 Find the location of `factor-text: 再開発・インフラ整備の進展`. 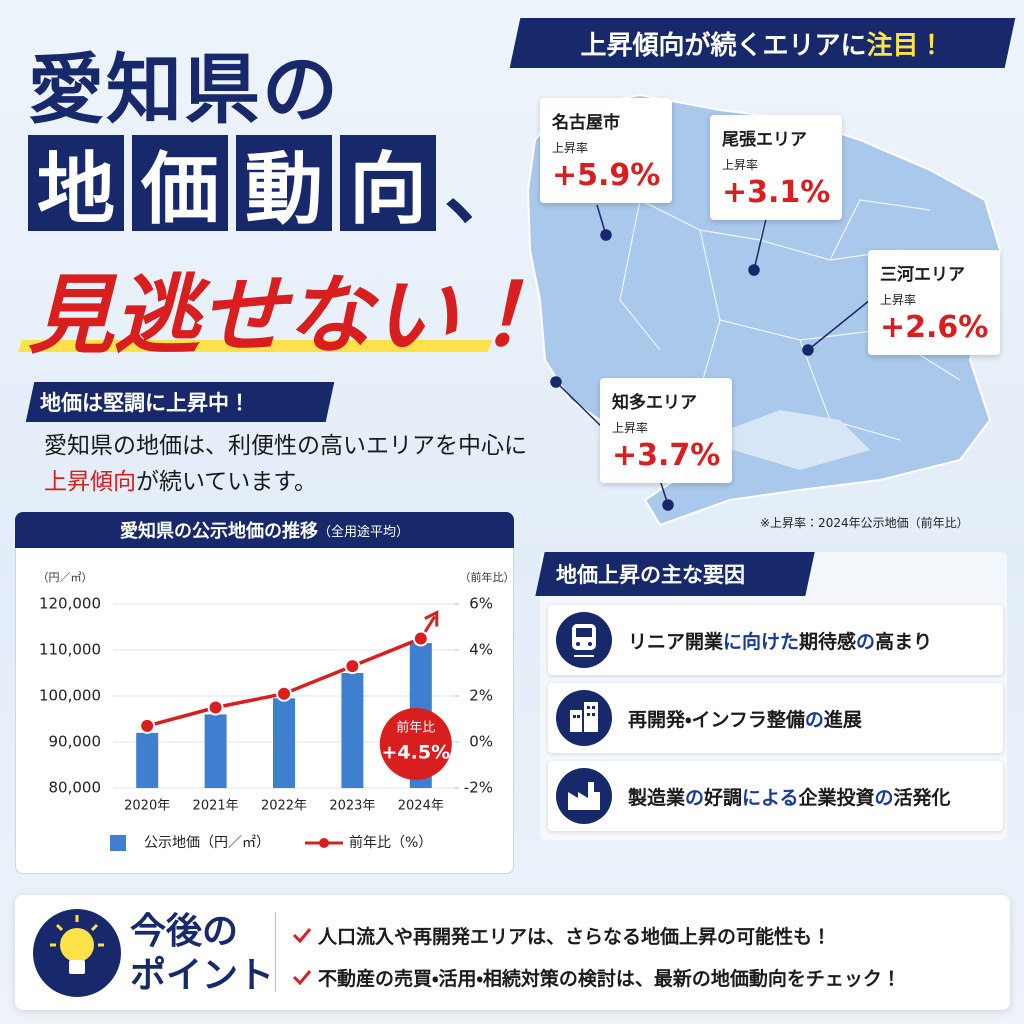

factor-text: 再開発・インフラ整備の進展 is located at coordinates (745, 718).